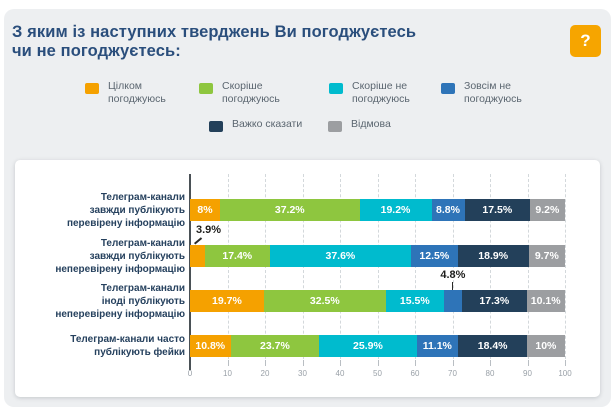 Image resolution: width=615 pixels, height=407 pixels. I want to click on bar-segment: 9.2%, so click(547, 210).